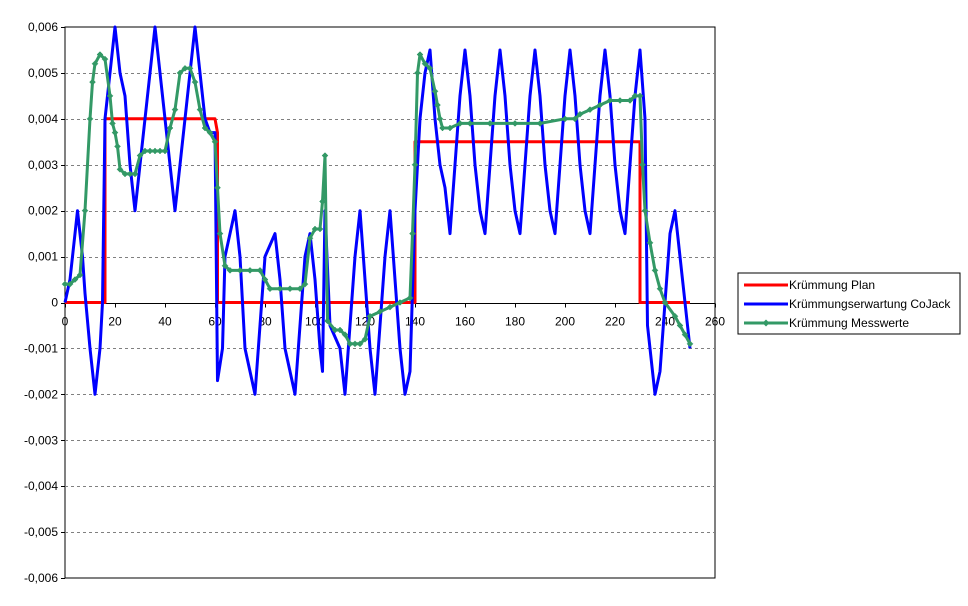  Describe the element at coordinates (115, 322) in the screenshot. I see `x-tick-label: 20` at that location.